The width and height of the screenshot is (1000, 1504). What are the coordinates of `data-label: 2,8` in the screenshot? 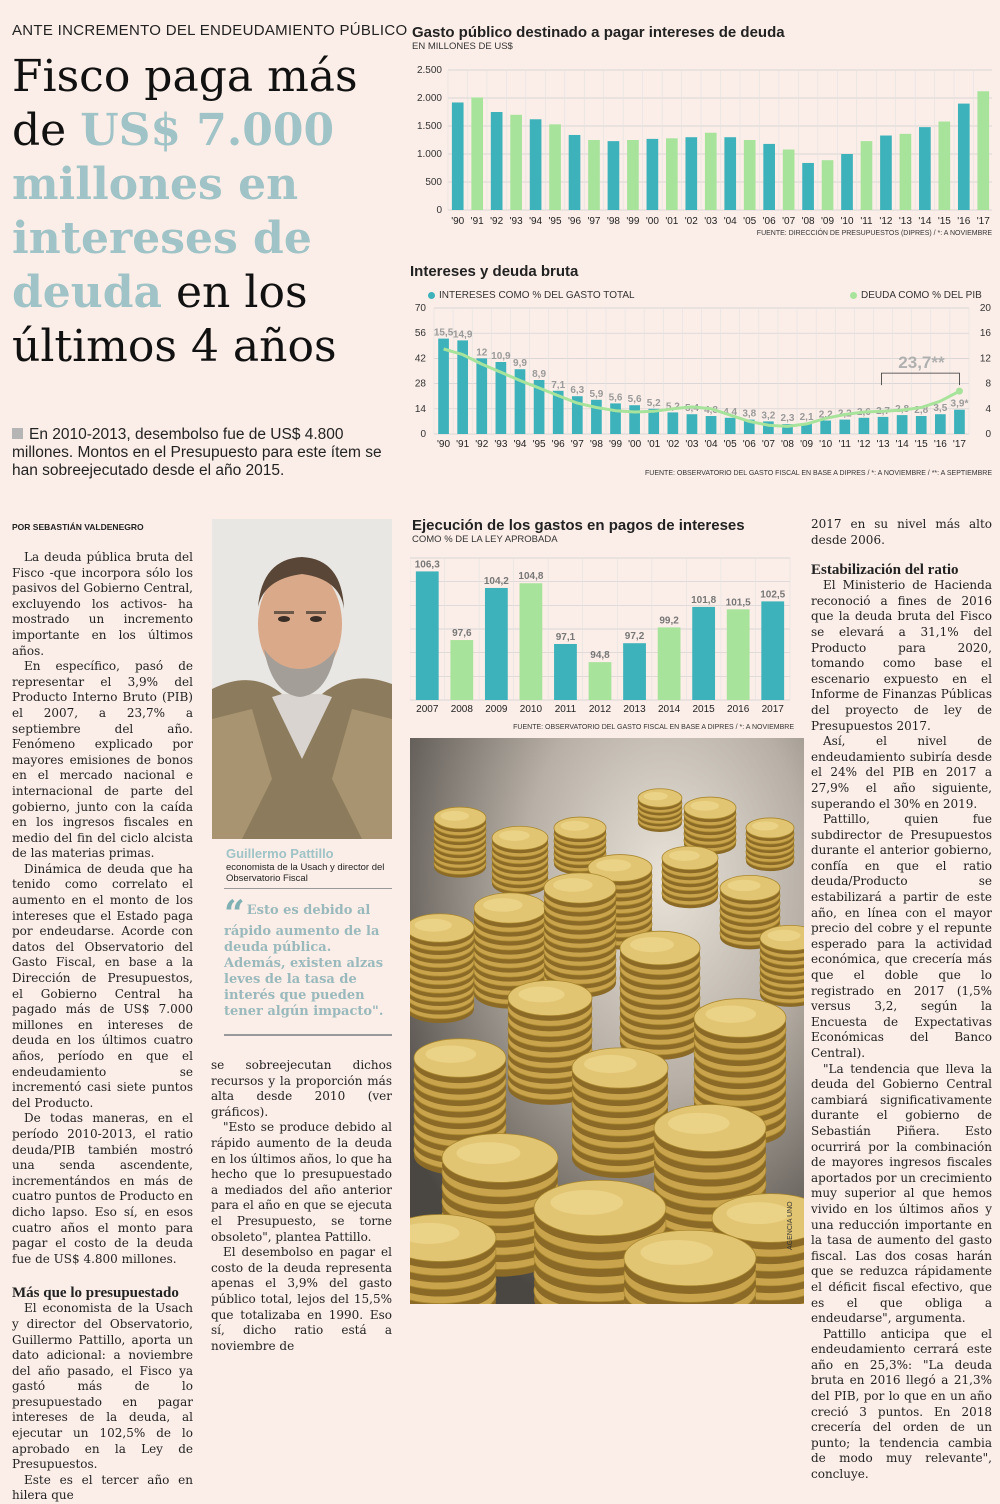 It's located at (921, 410).